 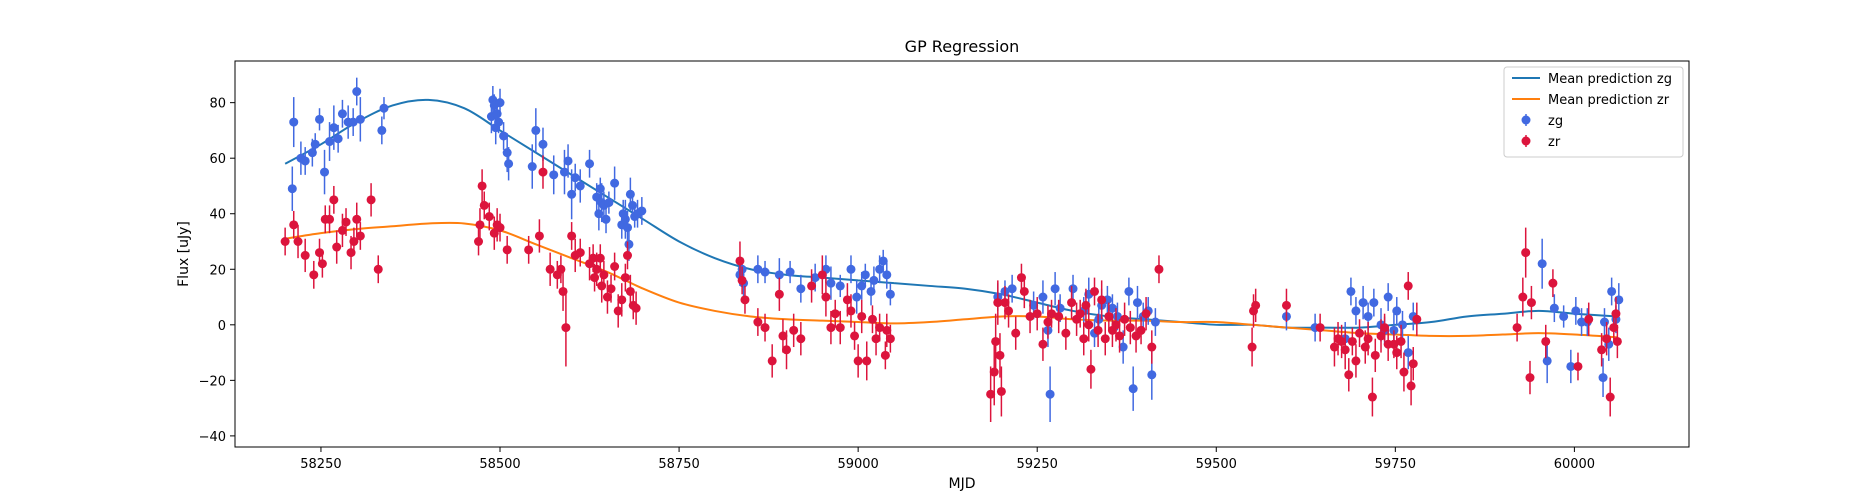 What do you see at coordinates (962, 46) in the screenshot?
I see `chart-title: GP Regression` at bounding box center [962, 46].